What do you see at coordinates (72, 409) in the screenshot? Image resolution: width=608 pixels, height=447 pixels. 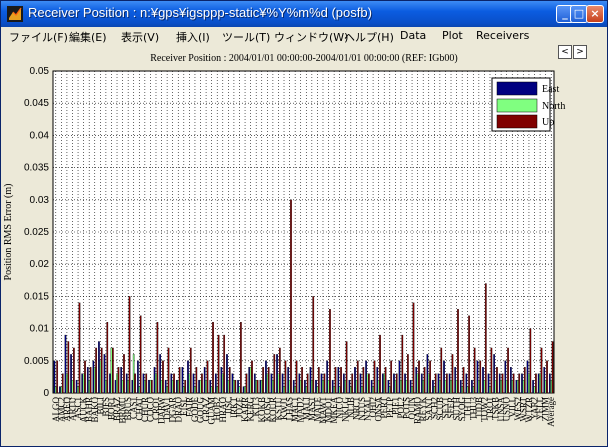 I see `x-tick-label: ARTU` at bounding box center [72, 409].